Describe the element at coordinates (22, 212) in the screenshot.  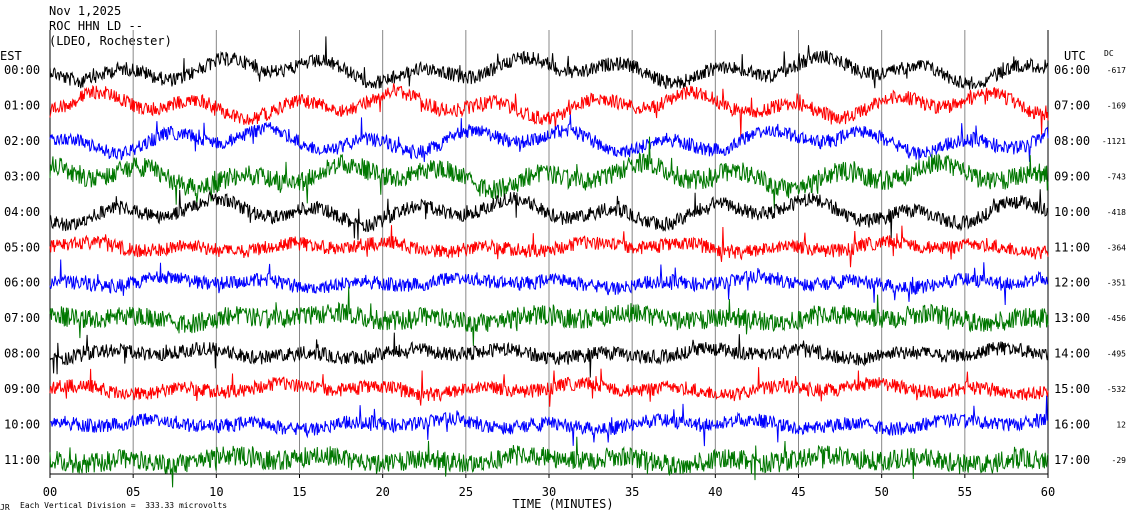
I see `est-label-0400: 04:00` at that location.